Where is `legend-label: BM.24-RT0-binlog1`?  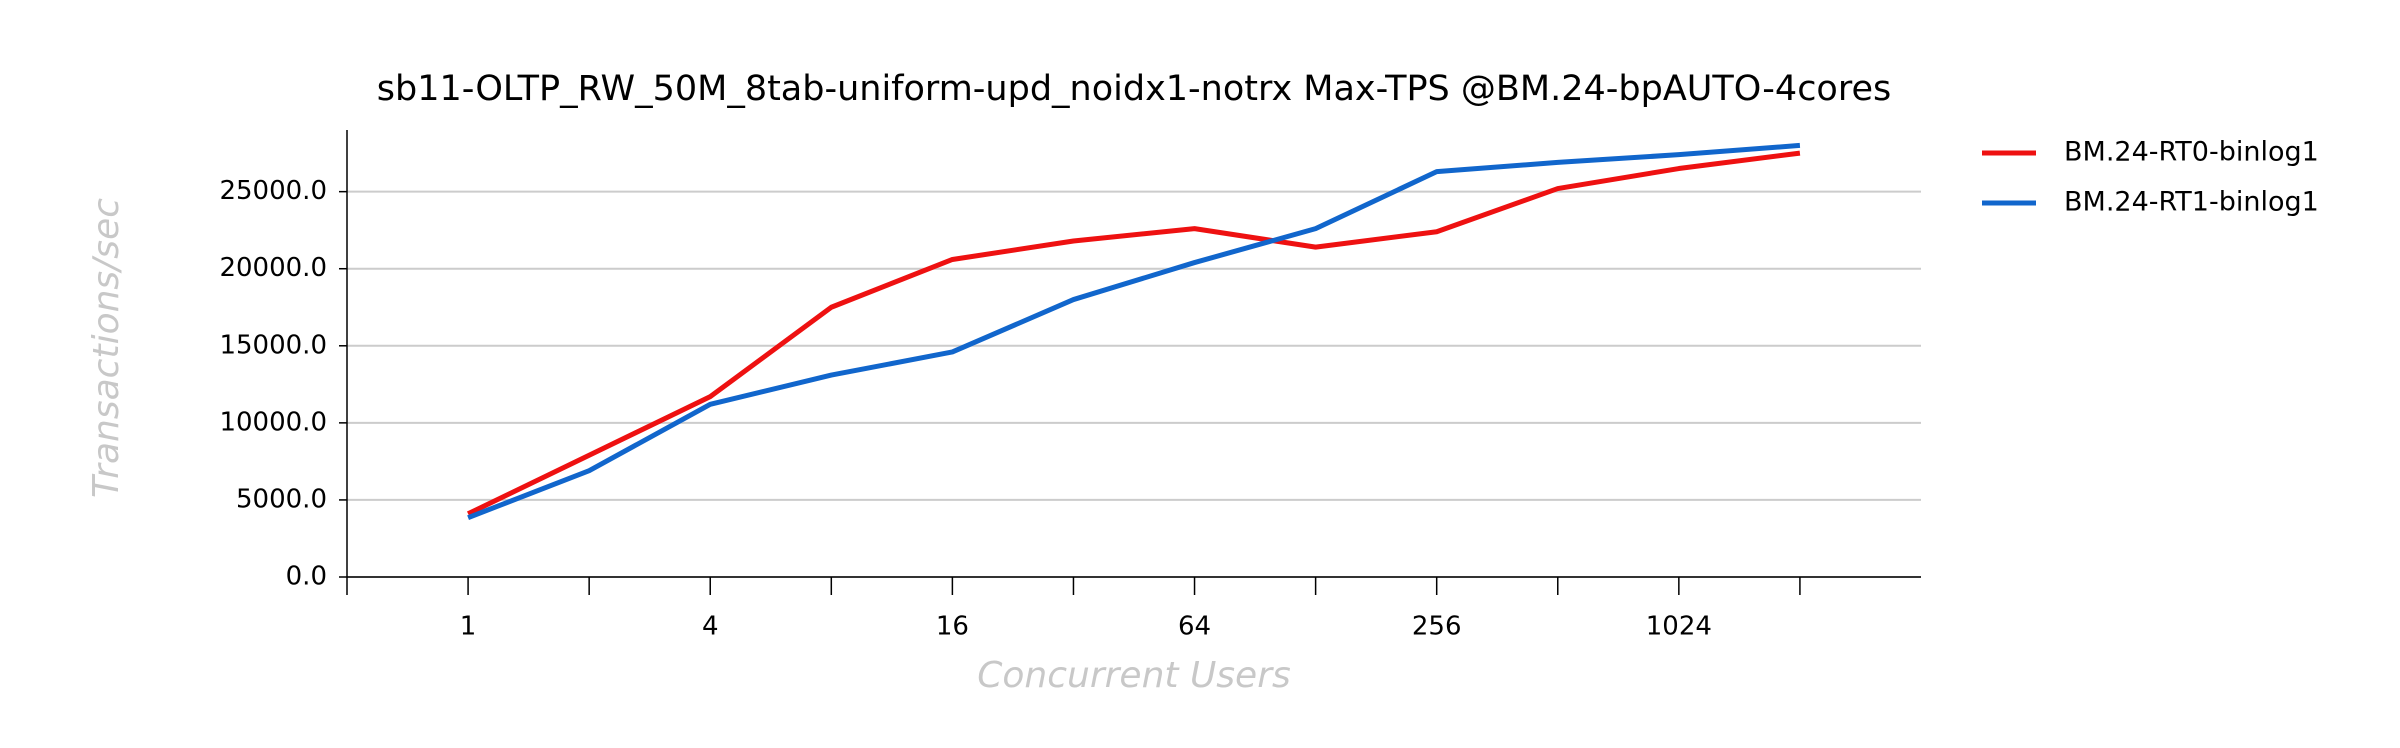
legend-label: BM.24-RT0-binlog1 is located at coordinates (2191, 152).